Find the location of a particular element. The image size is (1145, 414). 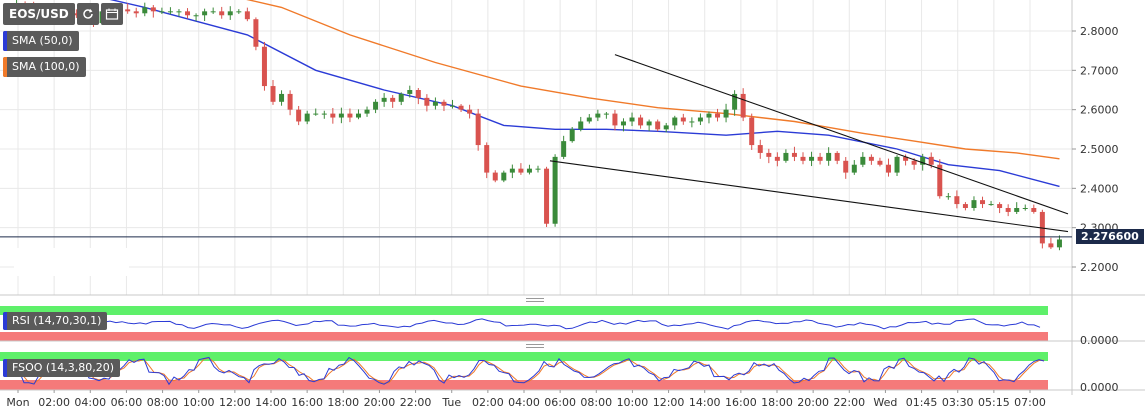

rsi-legend: RSI (14,70,30,1) is located at coordinates (55, 321).